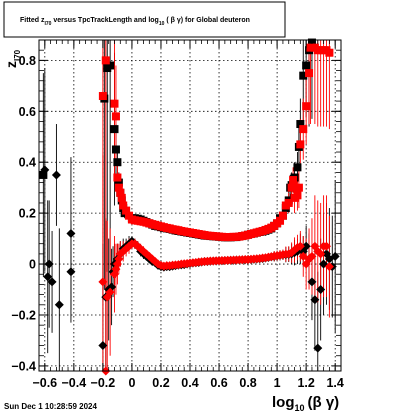 This screenshot has width=400, height=414. Describe the element at coordinates (74, 383) in the screenshot. I see `x-tick-label: −0.4` at that location.